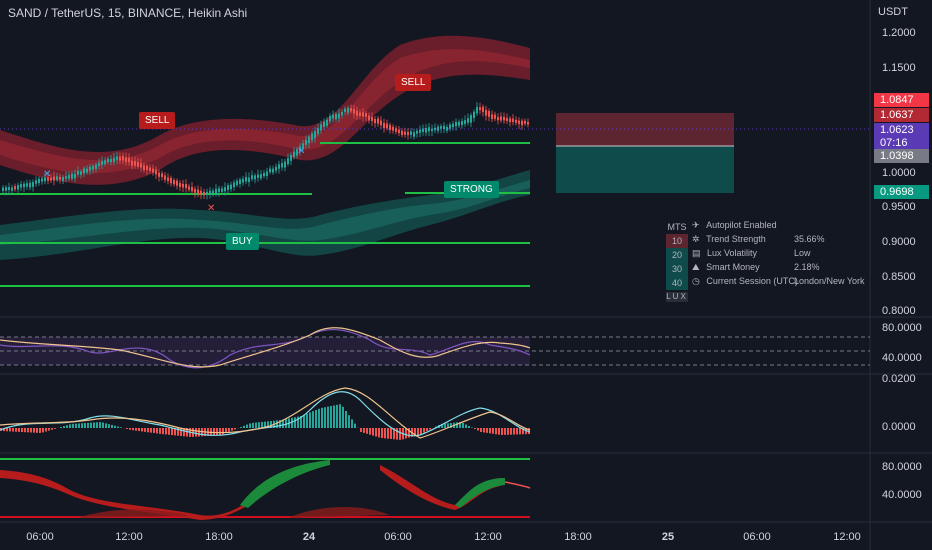  What do you see at coordinates (802, 253) in the screenshot?
I see `dashboard-value: Low` at bounding box center [802, 253].